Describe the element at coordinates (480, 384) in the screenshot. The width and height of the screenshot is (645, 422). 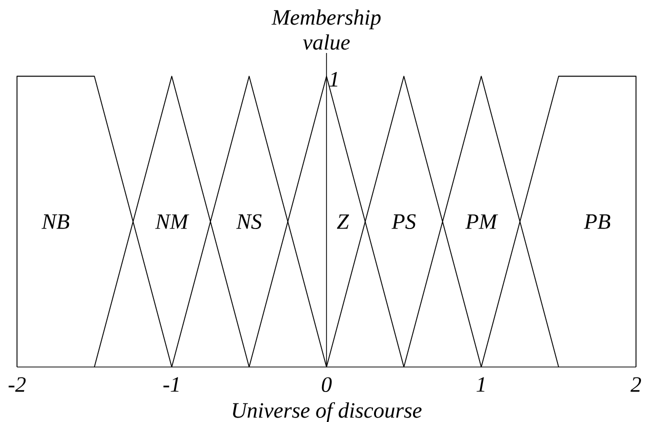
I see `x-tick-label: 1` at that location.